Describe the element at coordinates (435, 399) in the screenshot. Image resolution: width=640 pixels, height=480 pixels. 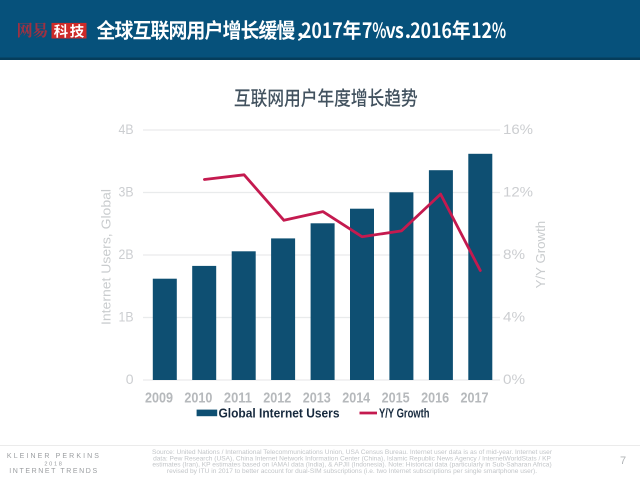
I see `svg-text: 2016` at that location.